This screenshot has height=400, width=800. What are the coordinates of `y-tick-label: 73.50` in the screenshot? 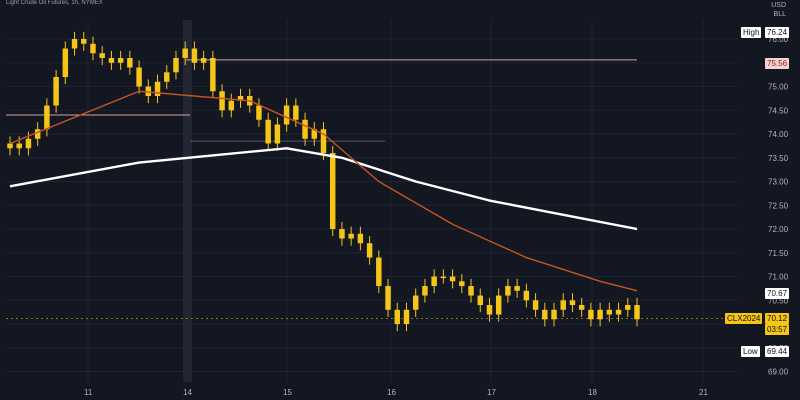 It's located at (778, 158).